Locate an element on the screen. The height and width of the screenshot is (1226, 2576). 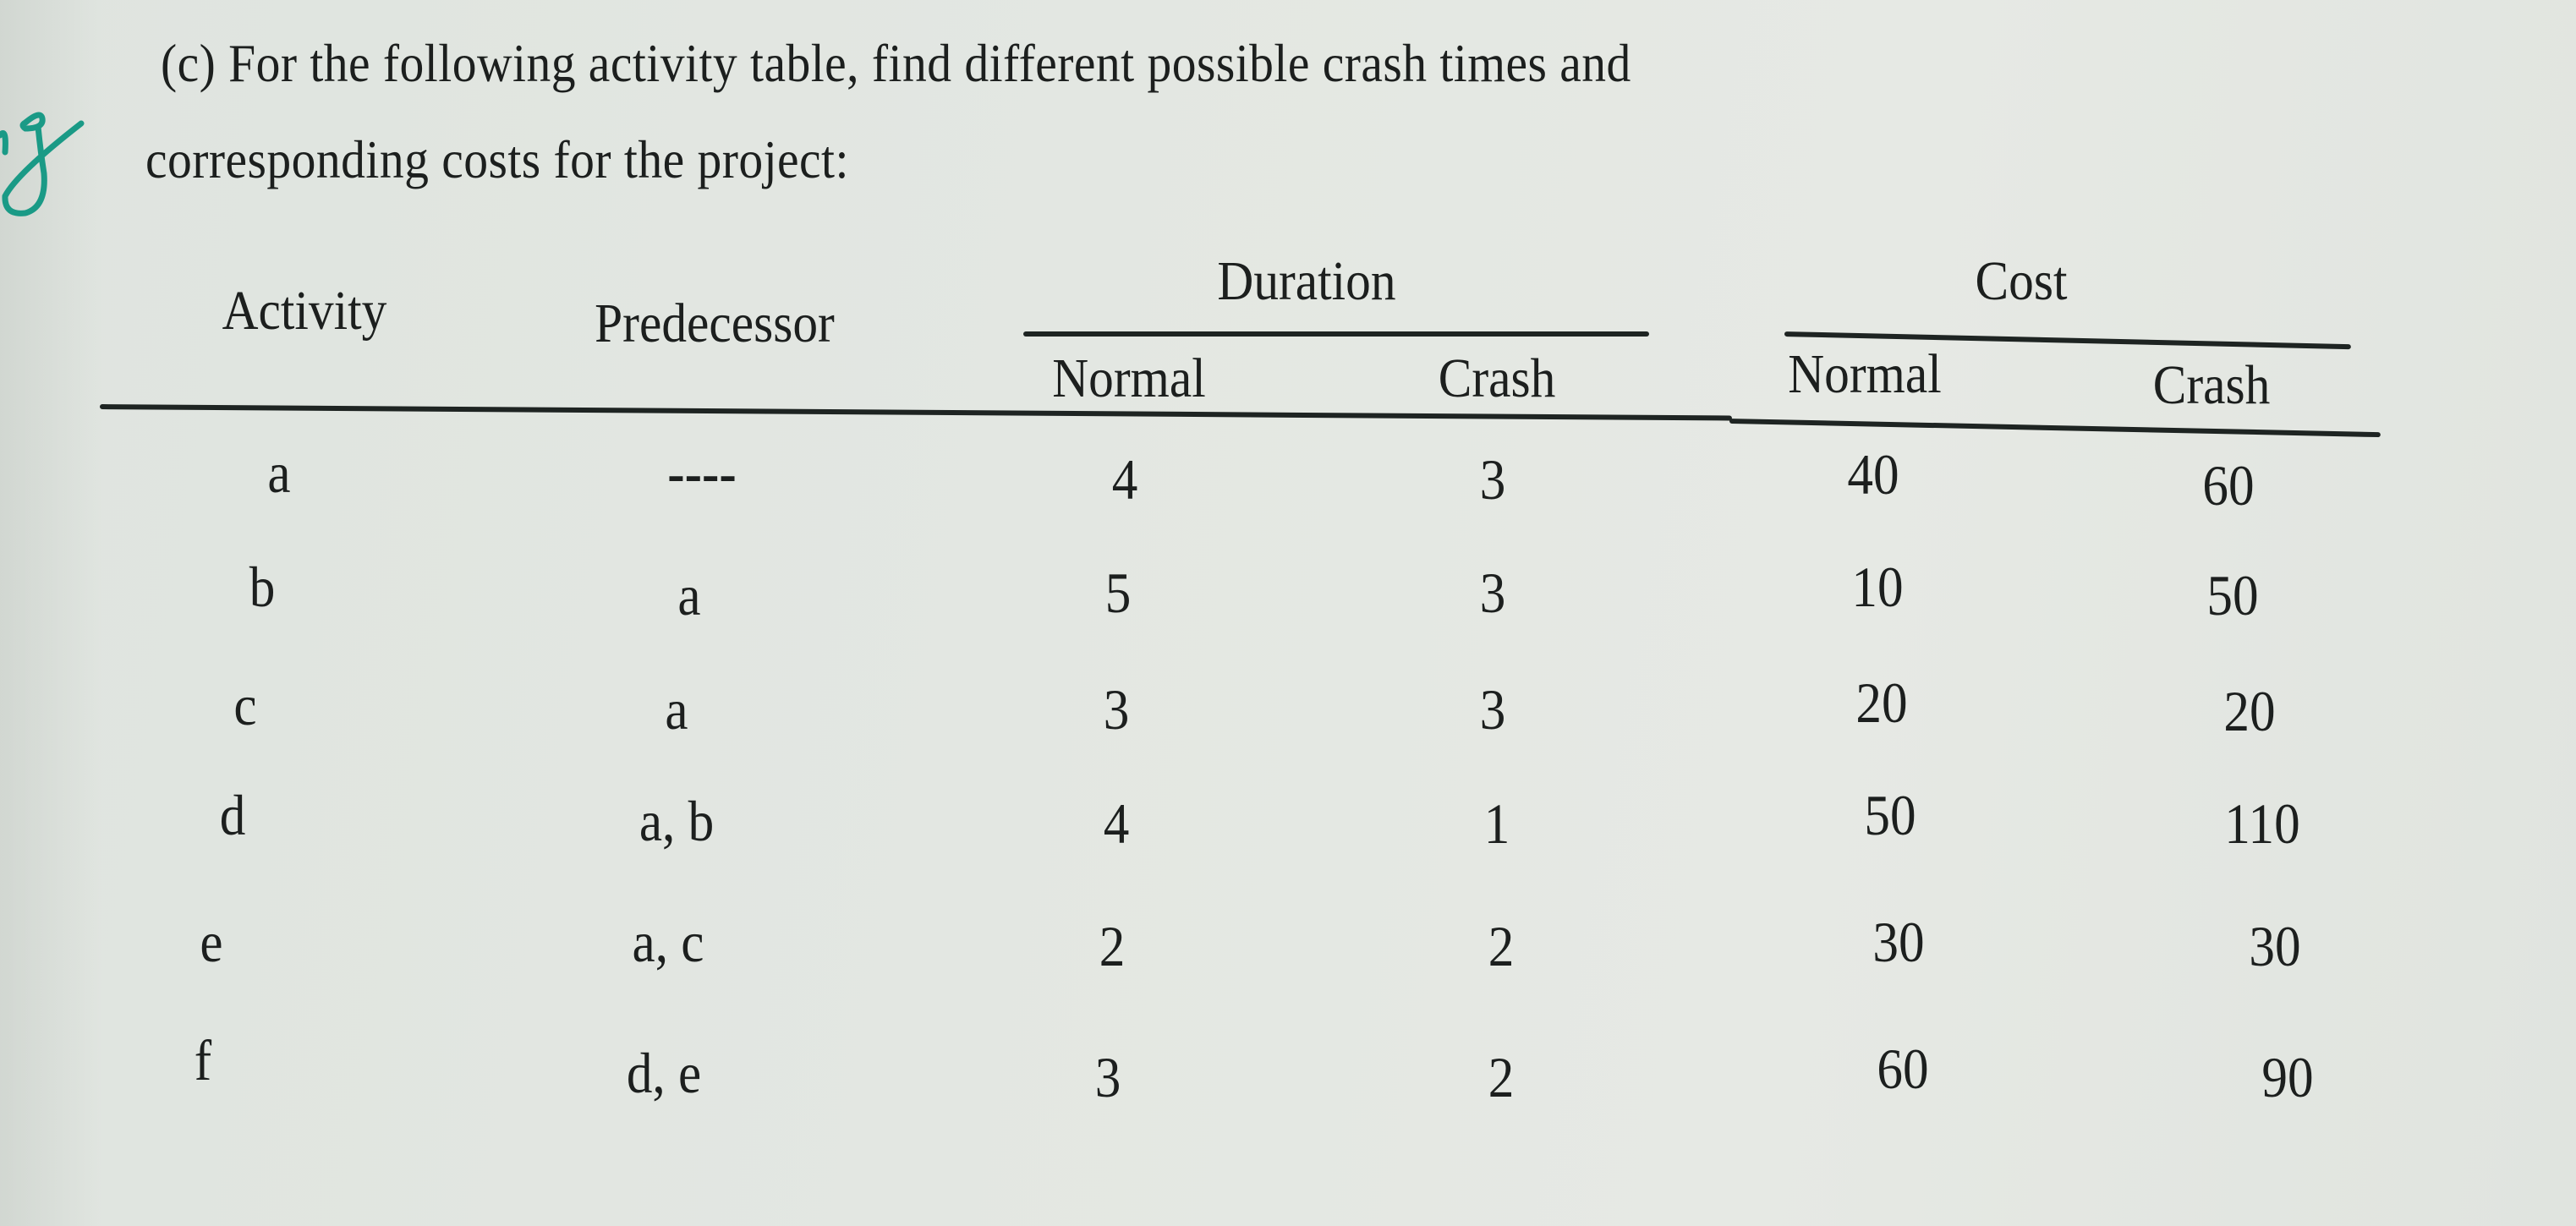
row-d-predecessor: a, b is located at coordinates (677, 821).